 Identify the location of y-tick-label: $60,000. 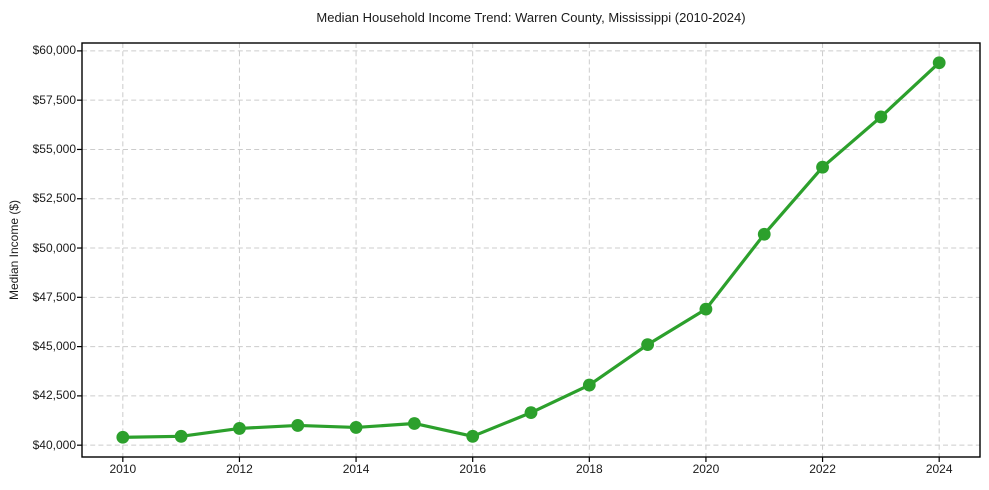
(54, 50).